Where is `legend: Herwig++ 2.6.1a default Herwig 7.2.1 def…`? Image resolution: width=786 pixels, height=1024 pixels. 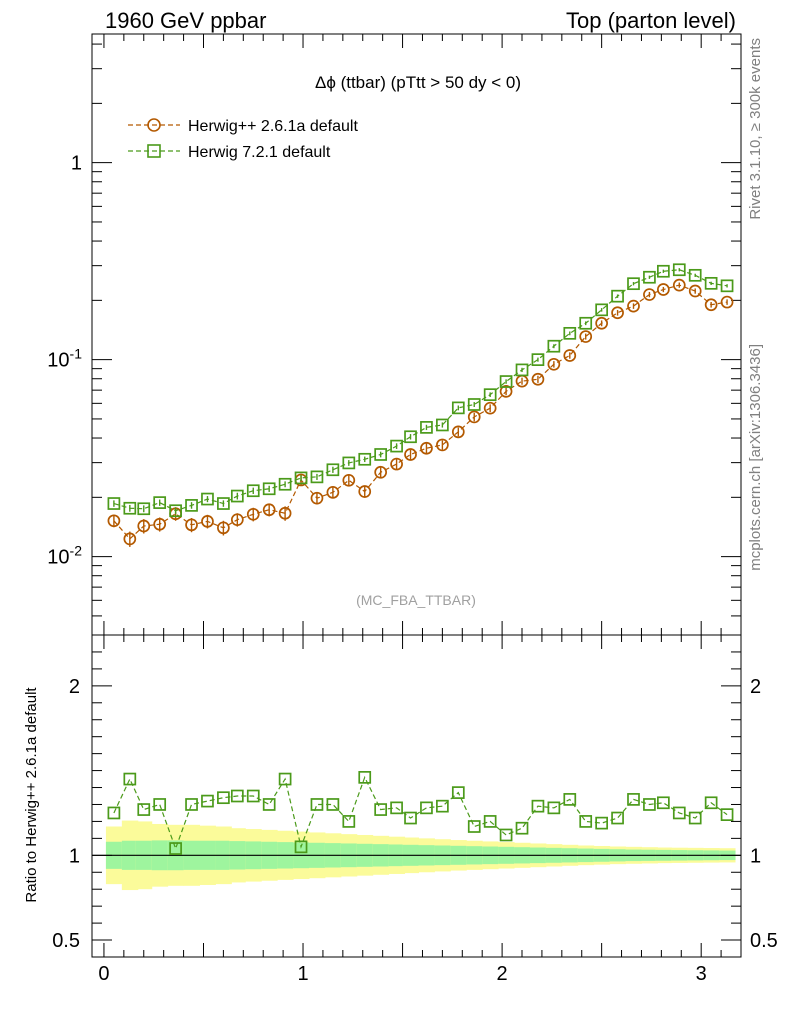
legend: Herwig++ 2.6.1a default Herwig 7.2.1 def… is located at coordinates (243, 139).